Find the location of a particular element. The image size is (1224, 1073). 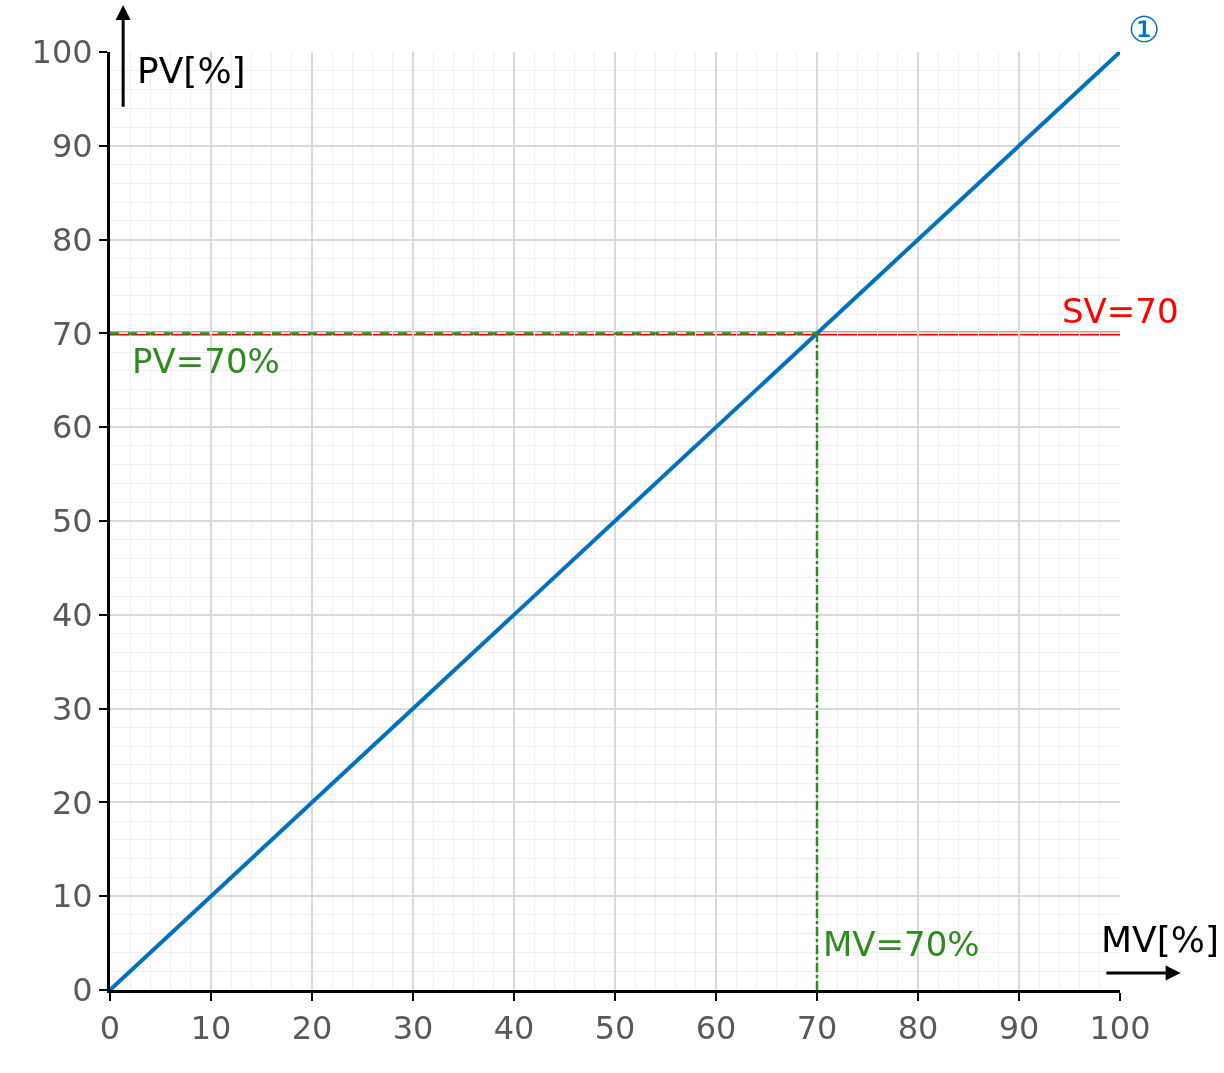

y-axis-title: PV[%] is located at coordinates (191, 70).